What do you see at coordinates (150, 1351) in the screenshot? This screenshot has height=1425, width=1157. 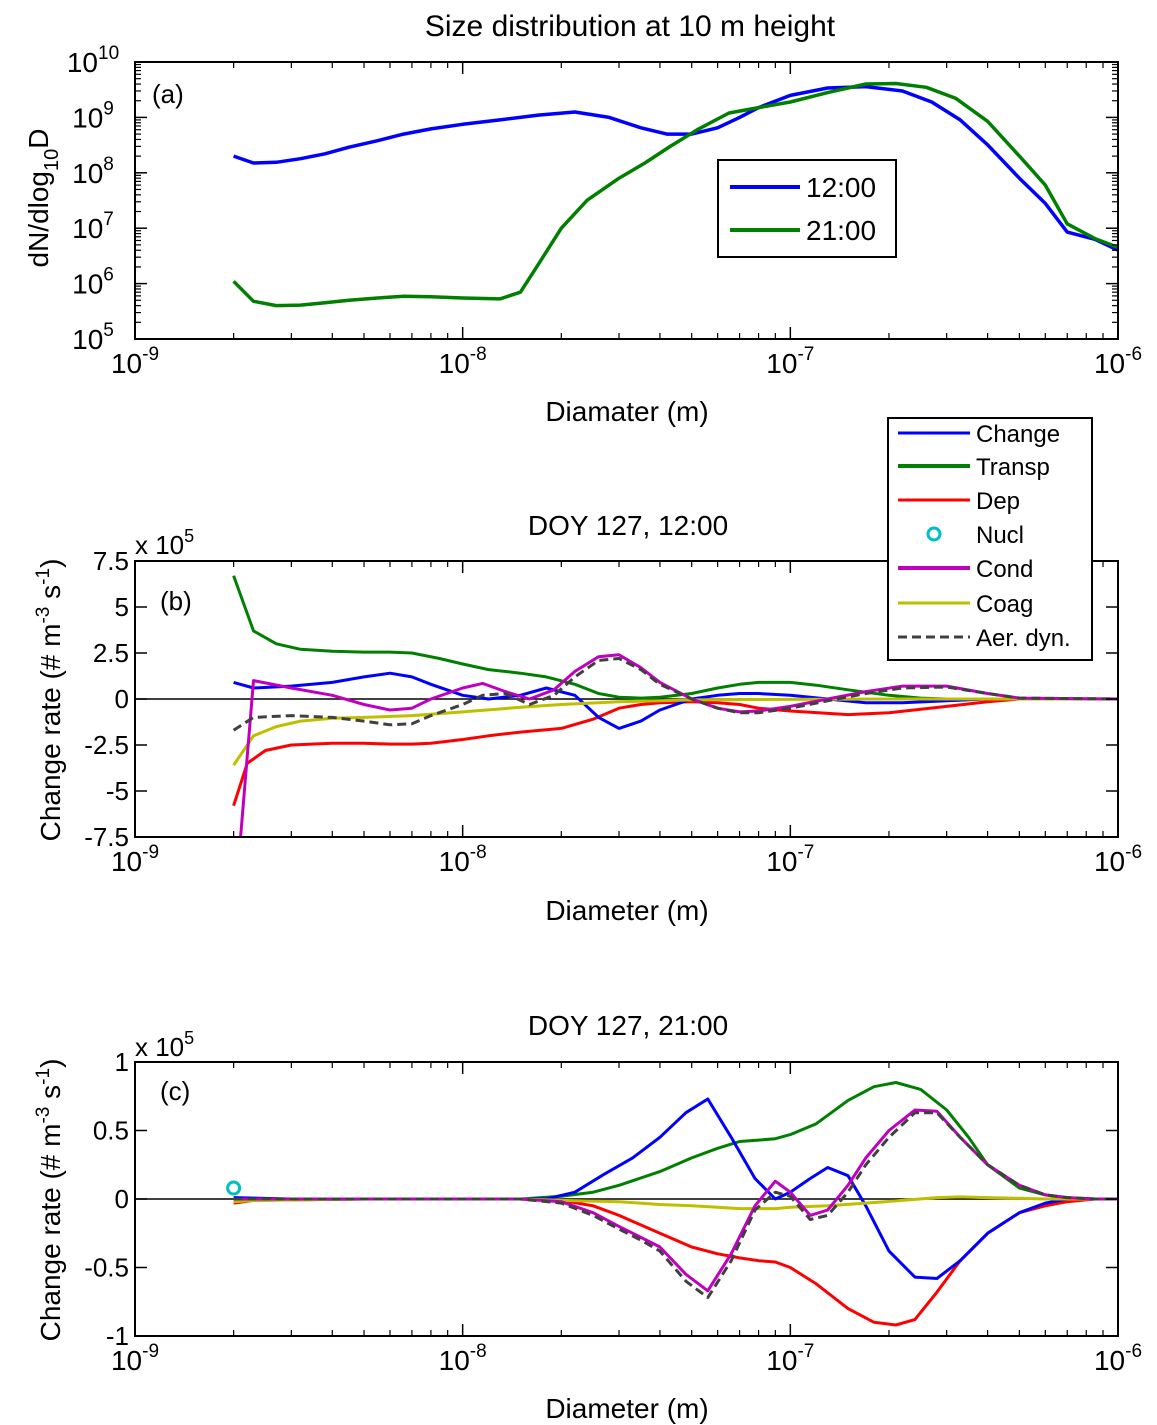 I see `panel-c-xtick-exp: -9` at bounding box center [150, 1351].